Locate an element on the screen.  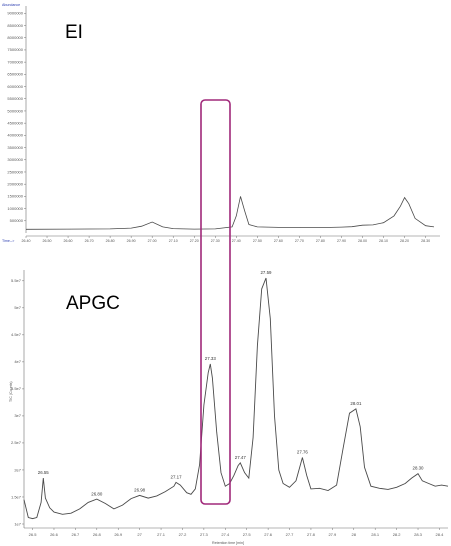
ei-x-tick-label: 27.30 is located at coordinates (215, 241).